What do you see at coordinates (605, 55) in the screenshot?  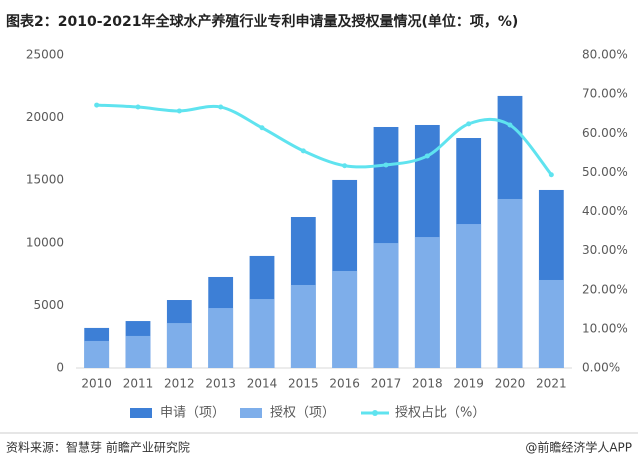 I see `y2-tick-label: 80.00%` at bounding box center [605, 55].